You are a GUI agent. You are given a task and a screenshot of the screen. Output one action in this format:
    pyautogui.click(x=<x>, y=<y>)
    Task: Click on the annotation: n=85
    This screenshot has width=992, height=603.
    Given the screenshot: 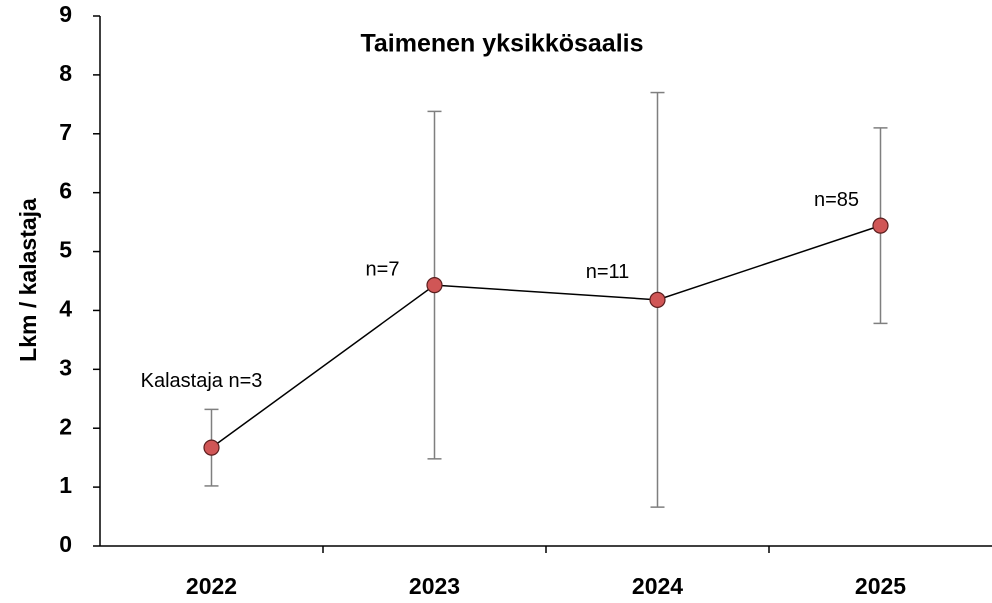 What is the action you would take?
    pyautogui.click(x=836, y=200)
    